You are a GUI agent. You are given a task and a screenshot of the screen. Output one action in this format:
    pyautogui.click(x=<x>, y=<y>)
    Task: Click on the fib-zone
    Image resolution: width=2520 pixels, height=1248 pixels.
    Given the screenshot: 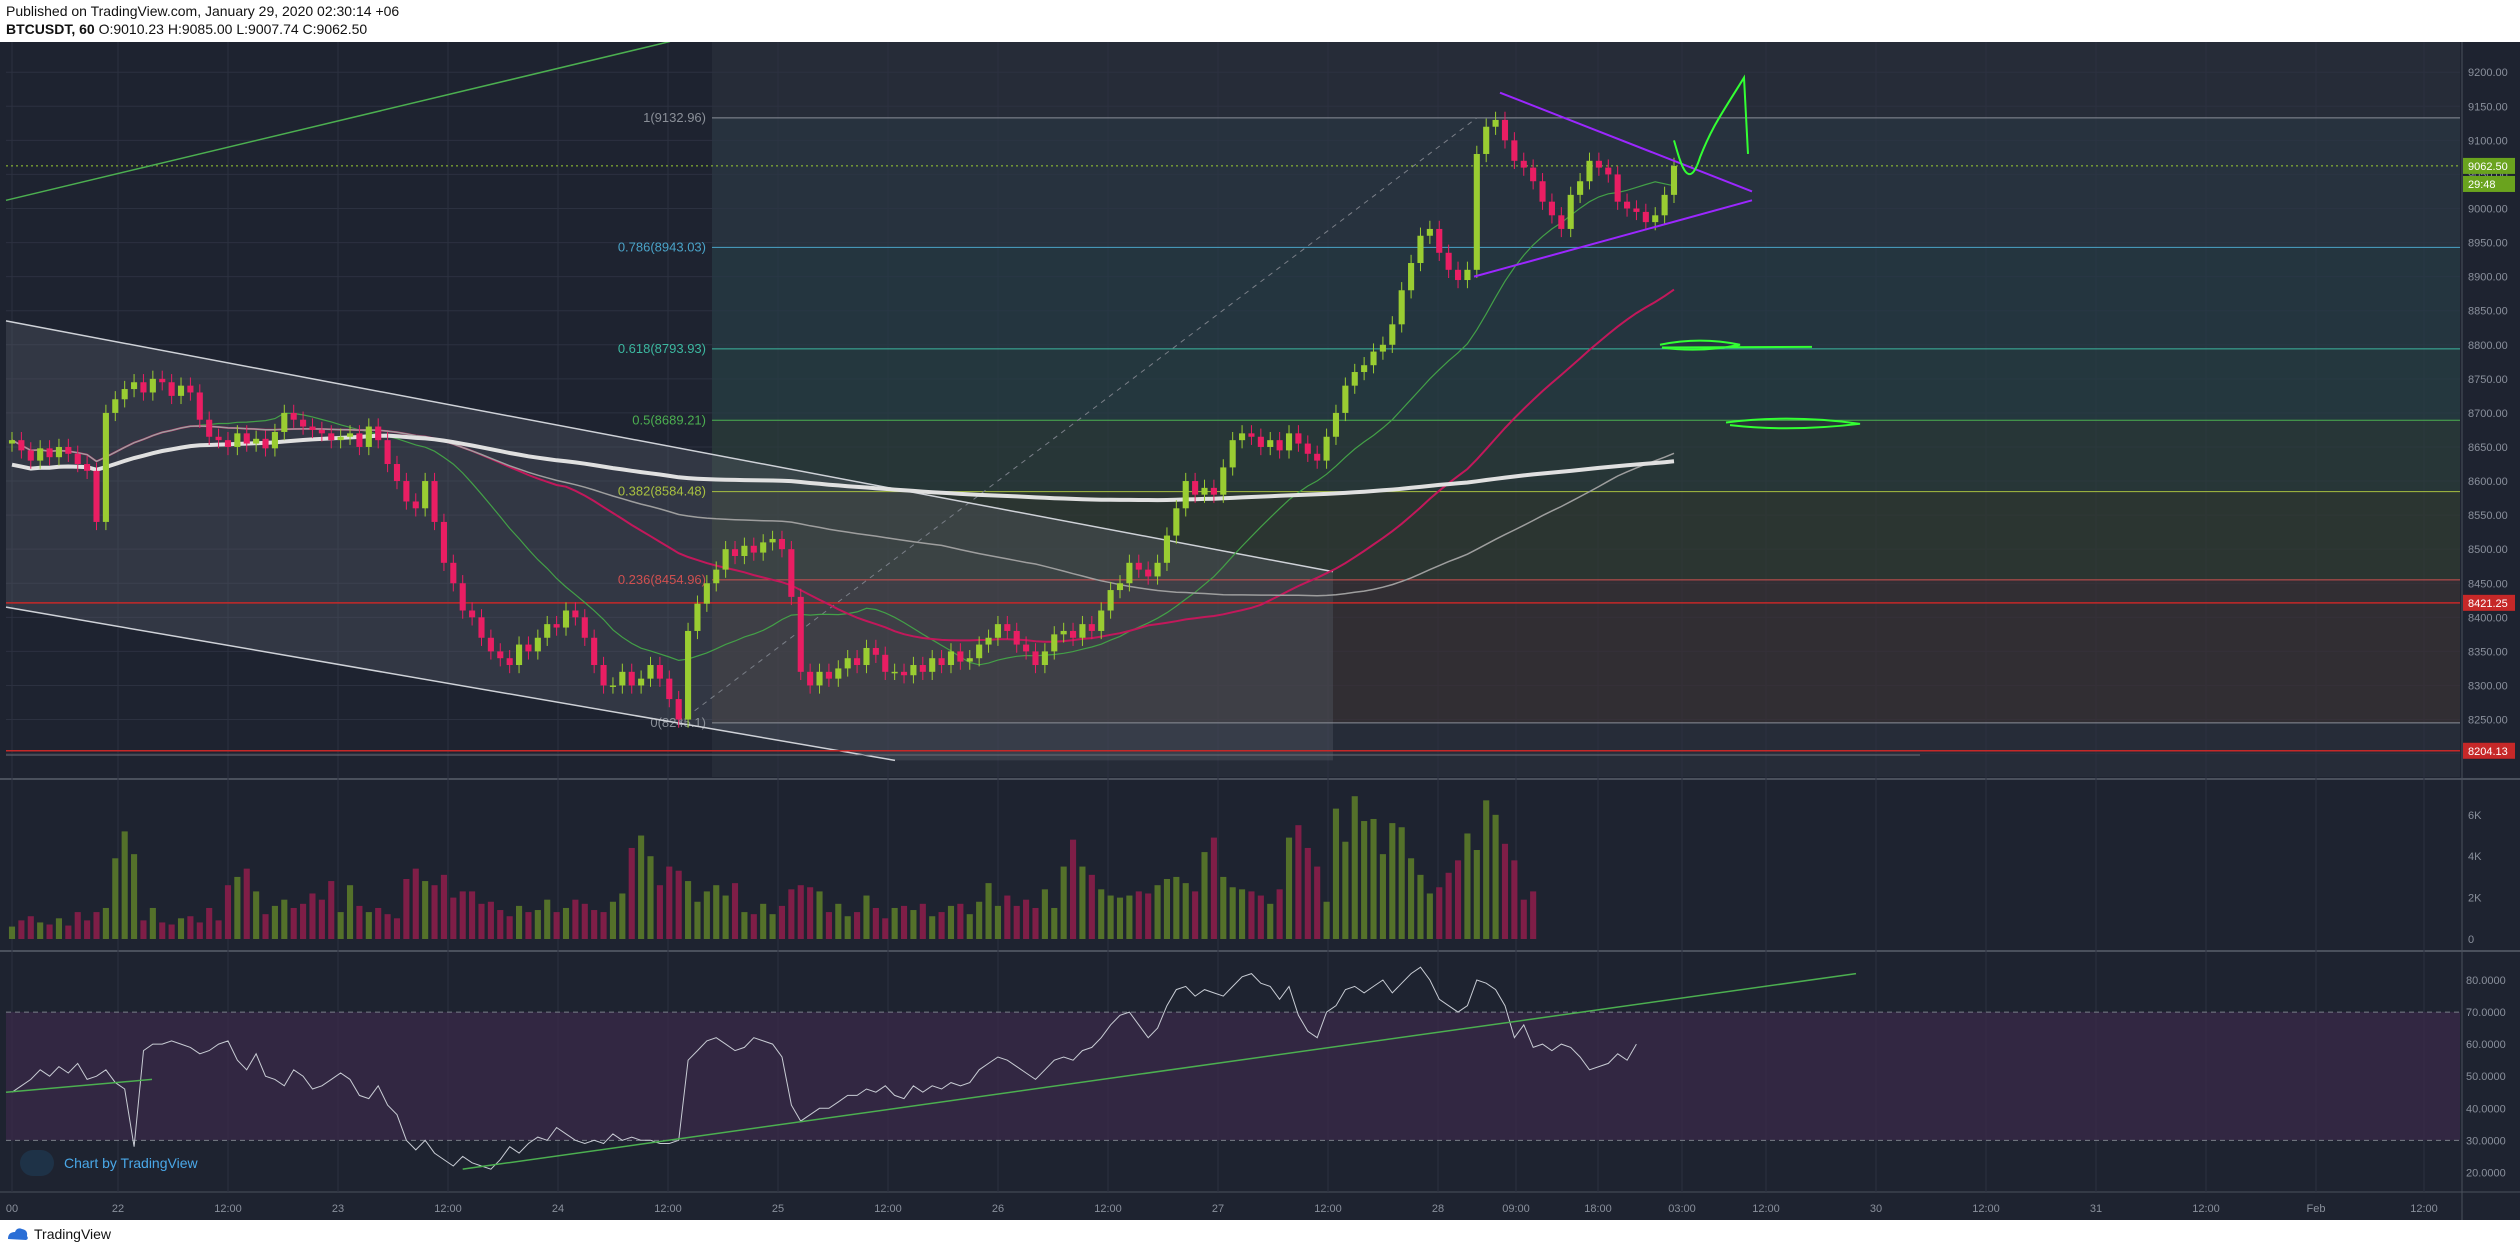 What is the action you would take?
    pyautogui.click(x=1586, y=182)
    